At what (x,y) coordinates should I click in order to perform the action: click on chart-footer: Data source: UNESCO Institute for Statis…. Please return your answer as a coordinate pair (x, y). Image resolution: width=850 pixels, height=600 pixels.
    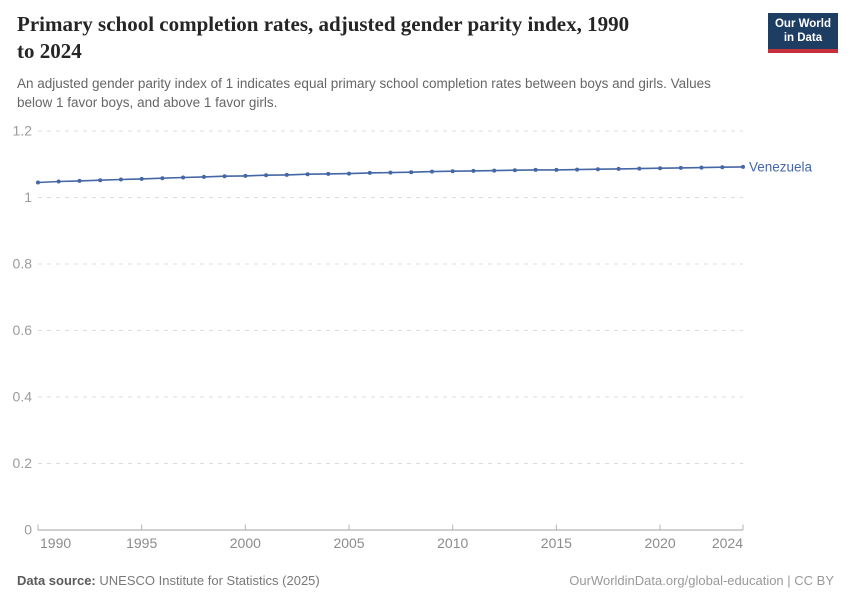
    Looking at the image, I should click on (425, 580).